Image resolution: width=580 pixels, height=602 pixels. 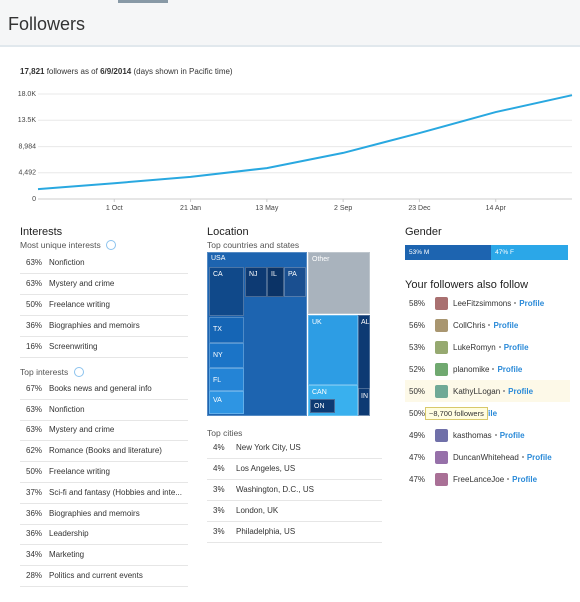 What do you see at coordinates (417, 369) in the screenshot?
I see `row-percent: 52%` at bounding box center [417, 369].